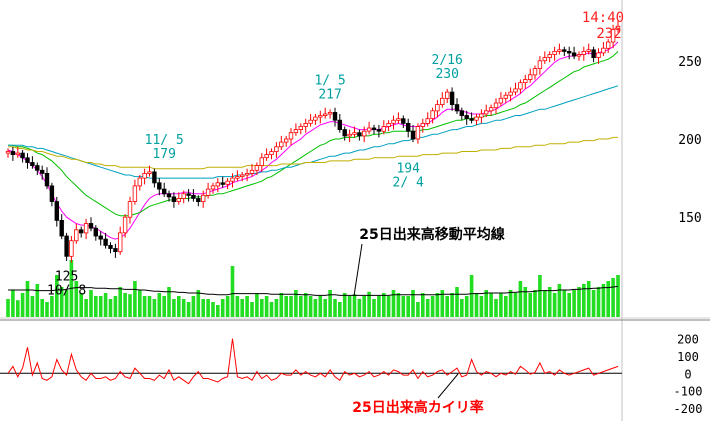  Describe the element at coordinates (689, 140) in the screenshot. I see `price-tick-label: 200` at that location.